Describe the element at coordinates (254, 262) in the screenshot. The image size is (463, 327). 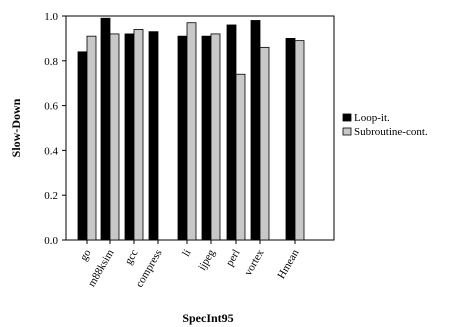
I see `x-tick-label: vortex` at that location.